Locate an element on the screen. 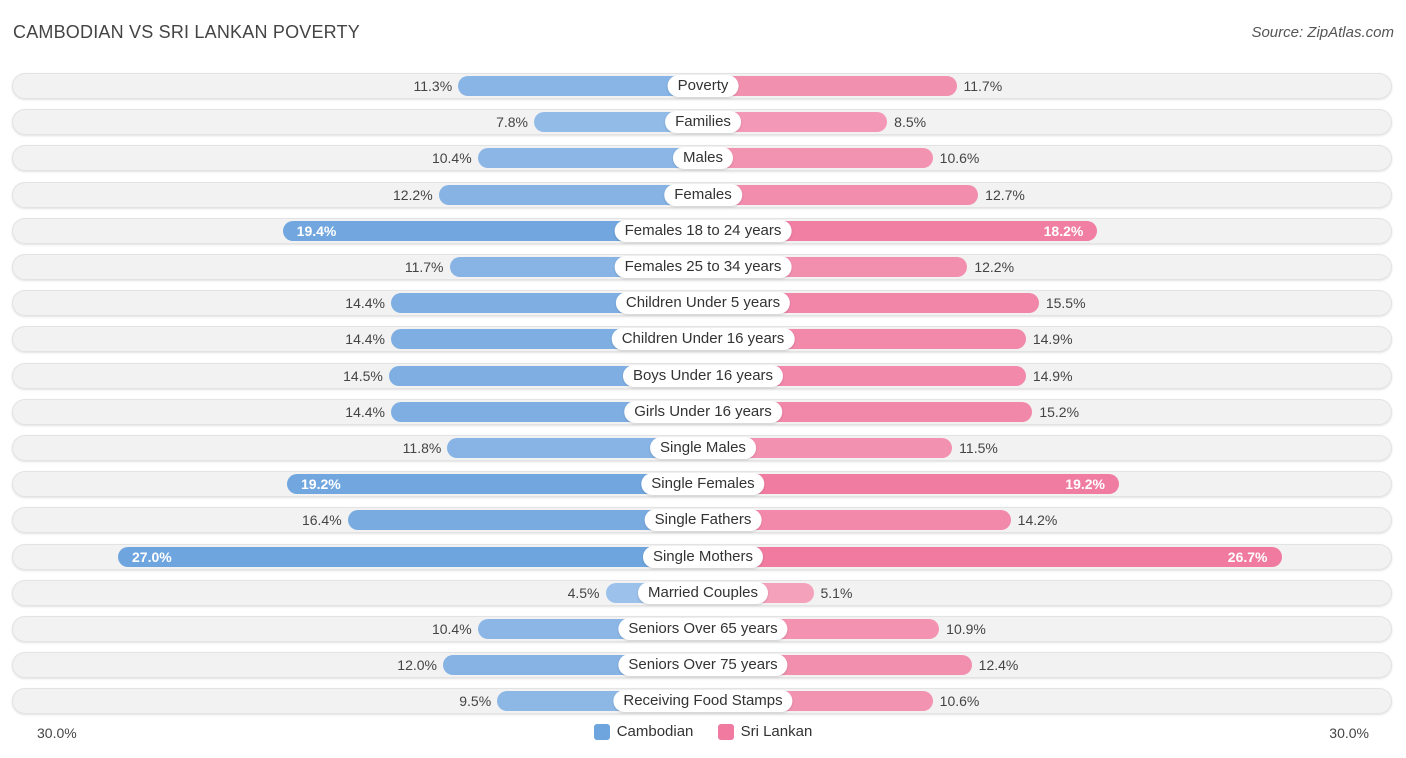  category-label: Families is located at coordinates (703, 122).